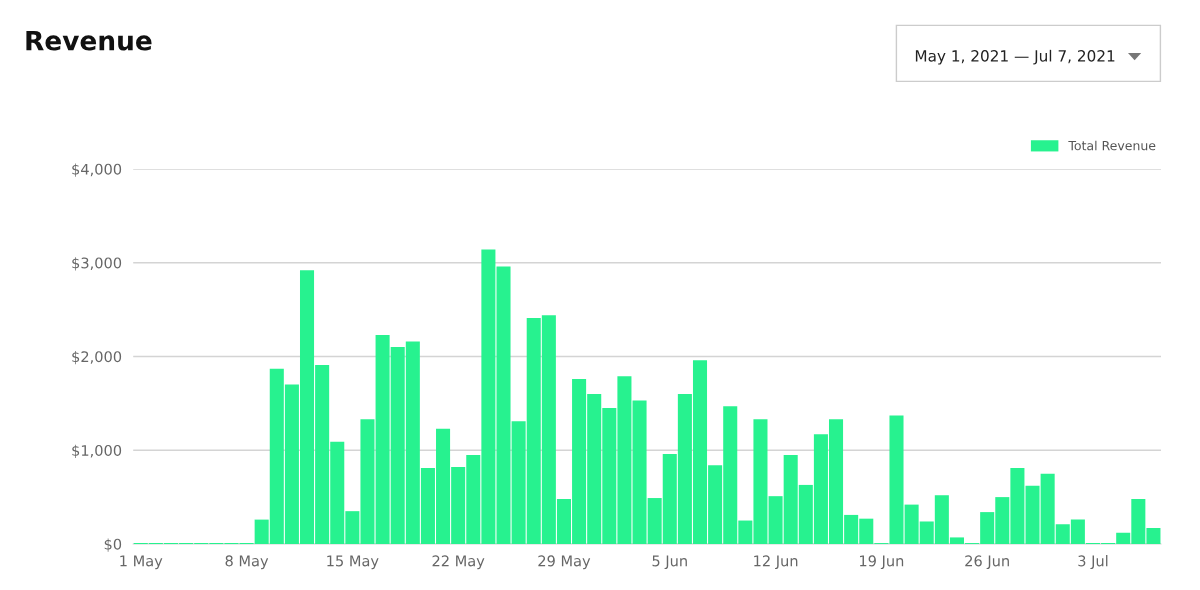  What do you see at coordinates (141, 562) in the screenshot?
I see `x-tick-label: 1 May` at bounding box center [141, 562].